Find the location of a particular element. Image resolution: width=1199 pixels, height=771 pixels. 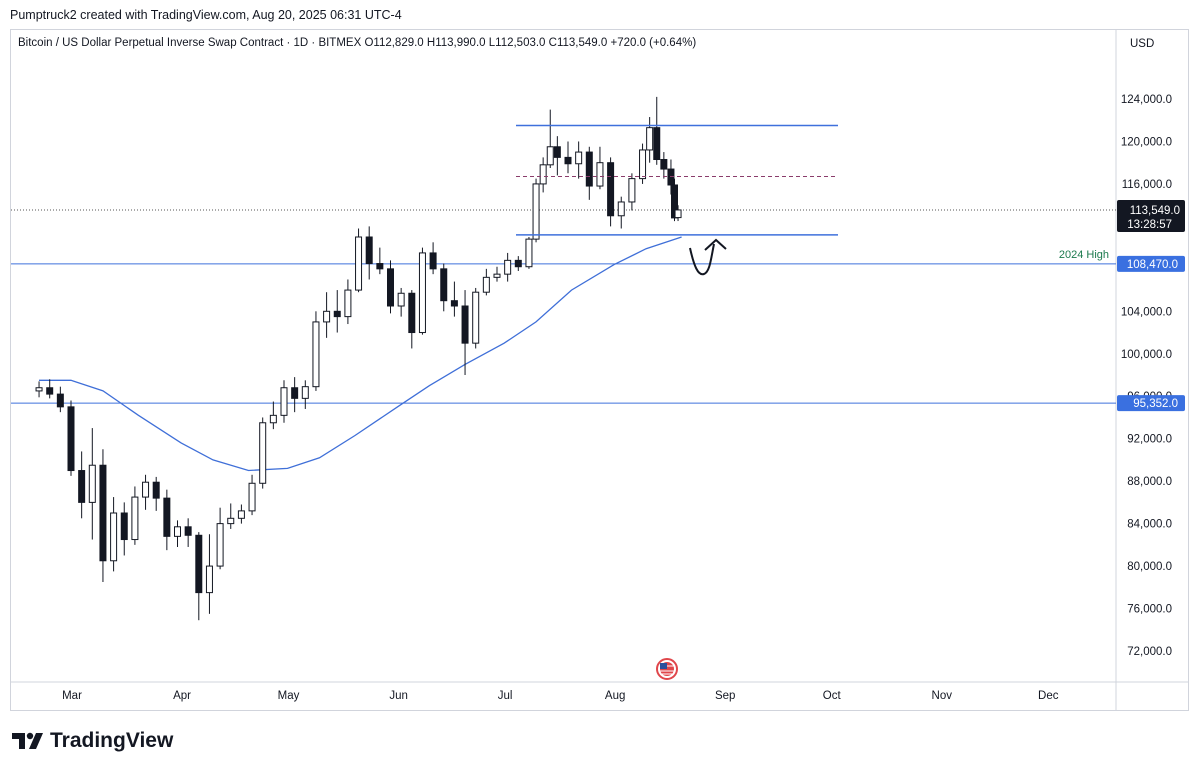

ohlc-open: O112,829.0 is located at coordinates (394, 43).